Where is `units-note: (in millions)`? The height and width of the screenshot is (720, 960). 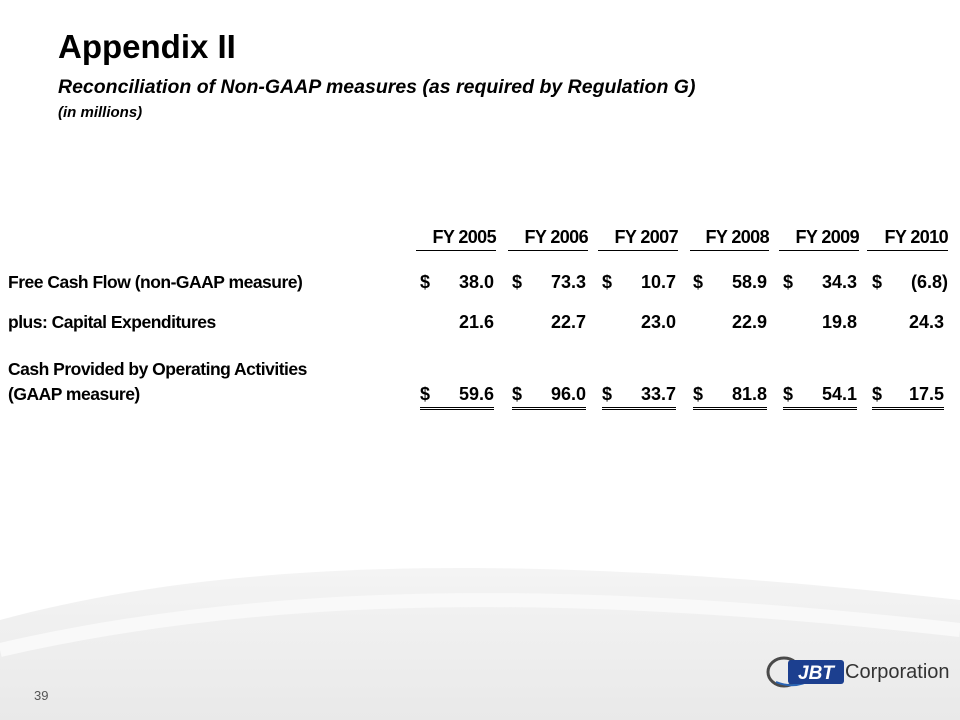
units-note: (in millions) is located at coordinates (100, 112).